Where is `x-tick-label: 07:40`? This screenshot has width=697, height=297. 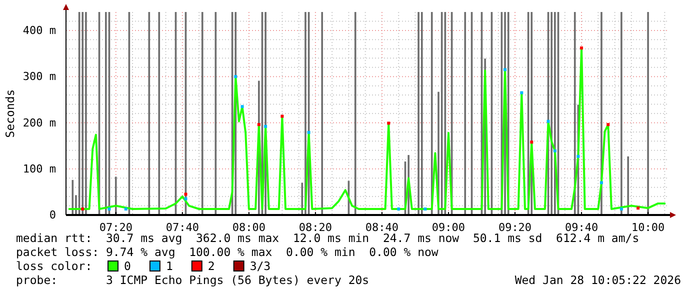
x-tick-label: 07:40 is located at coordinates (182, 227).